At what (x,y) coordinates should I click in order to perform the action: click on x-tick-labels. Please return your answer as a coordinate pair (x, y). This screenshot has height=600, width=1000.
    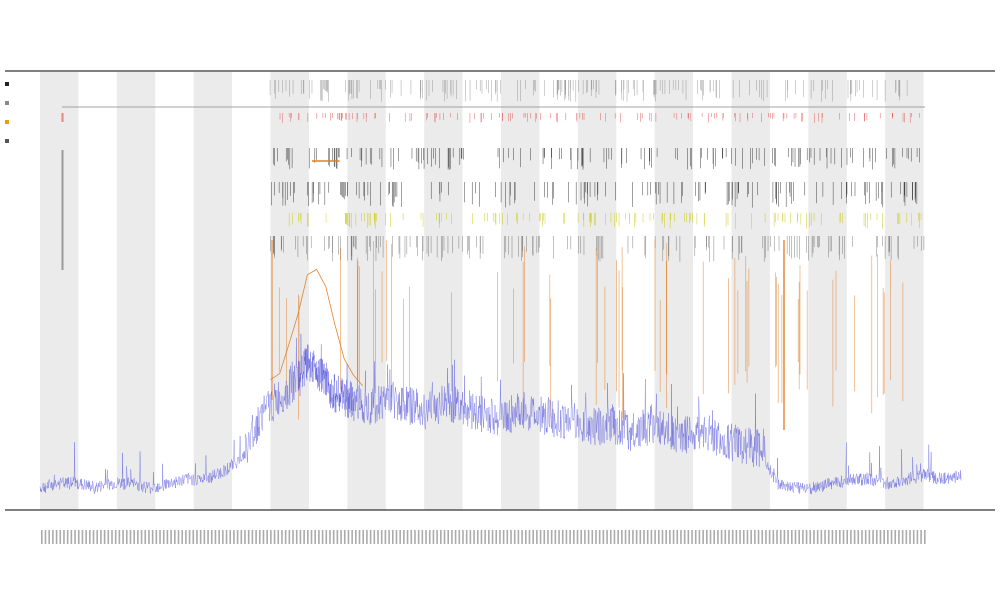
    Looking at the image, I should click on (483, 537).